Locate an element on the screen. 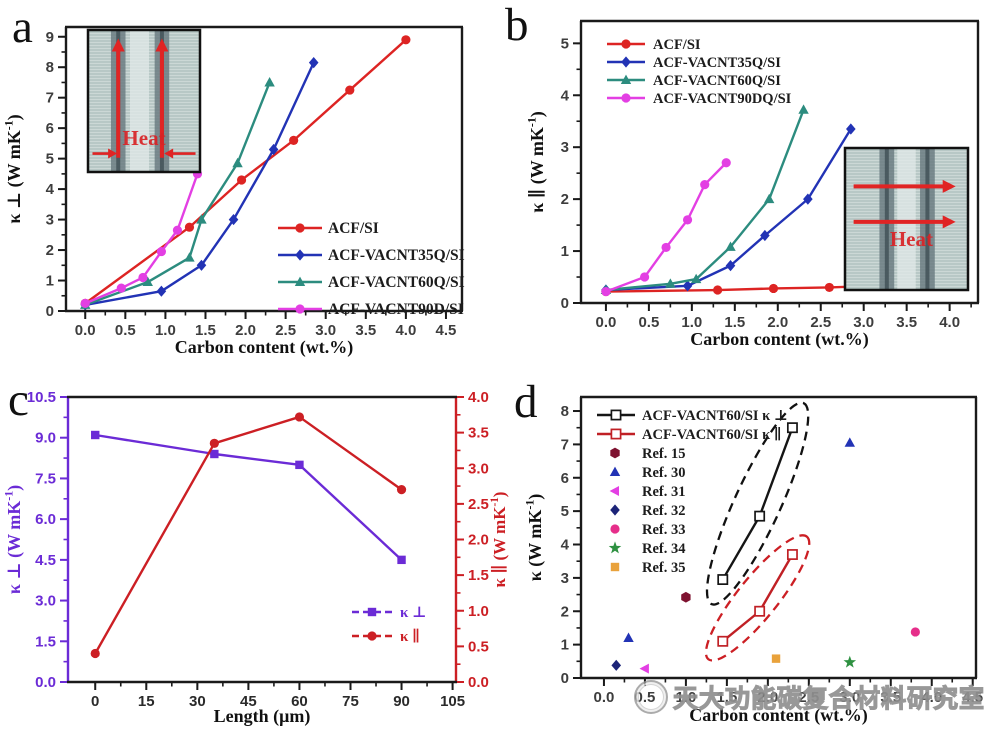 This screenshot has height=738, width=994. panel-letter-b: b is located at coordinates (517, 25).